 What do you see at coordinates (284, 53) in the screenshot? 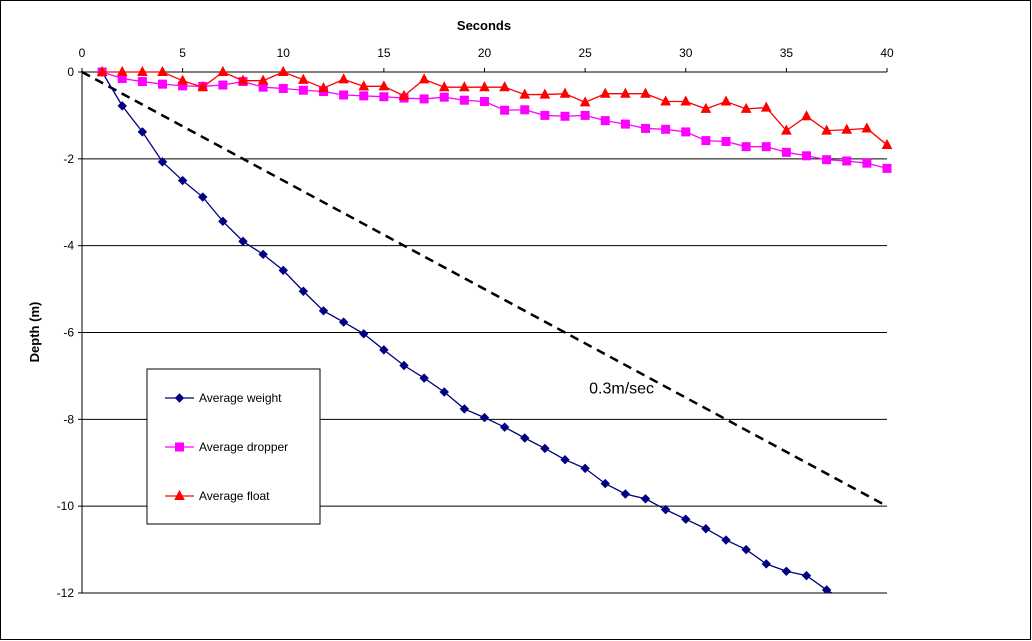
I see `x-tick-label: 10` at bounding box center [284, 53].